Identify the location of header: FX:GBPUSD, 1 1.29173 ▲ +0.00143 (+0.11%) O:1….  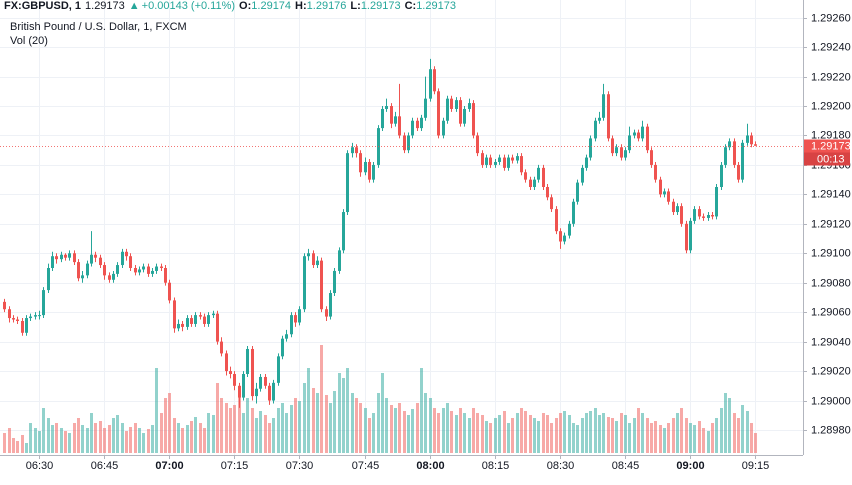
(230, 6).